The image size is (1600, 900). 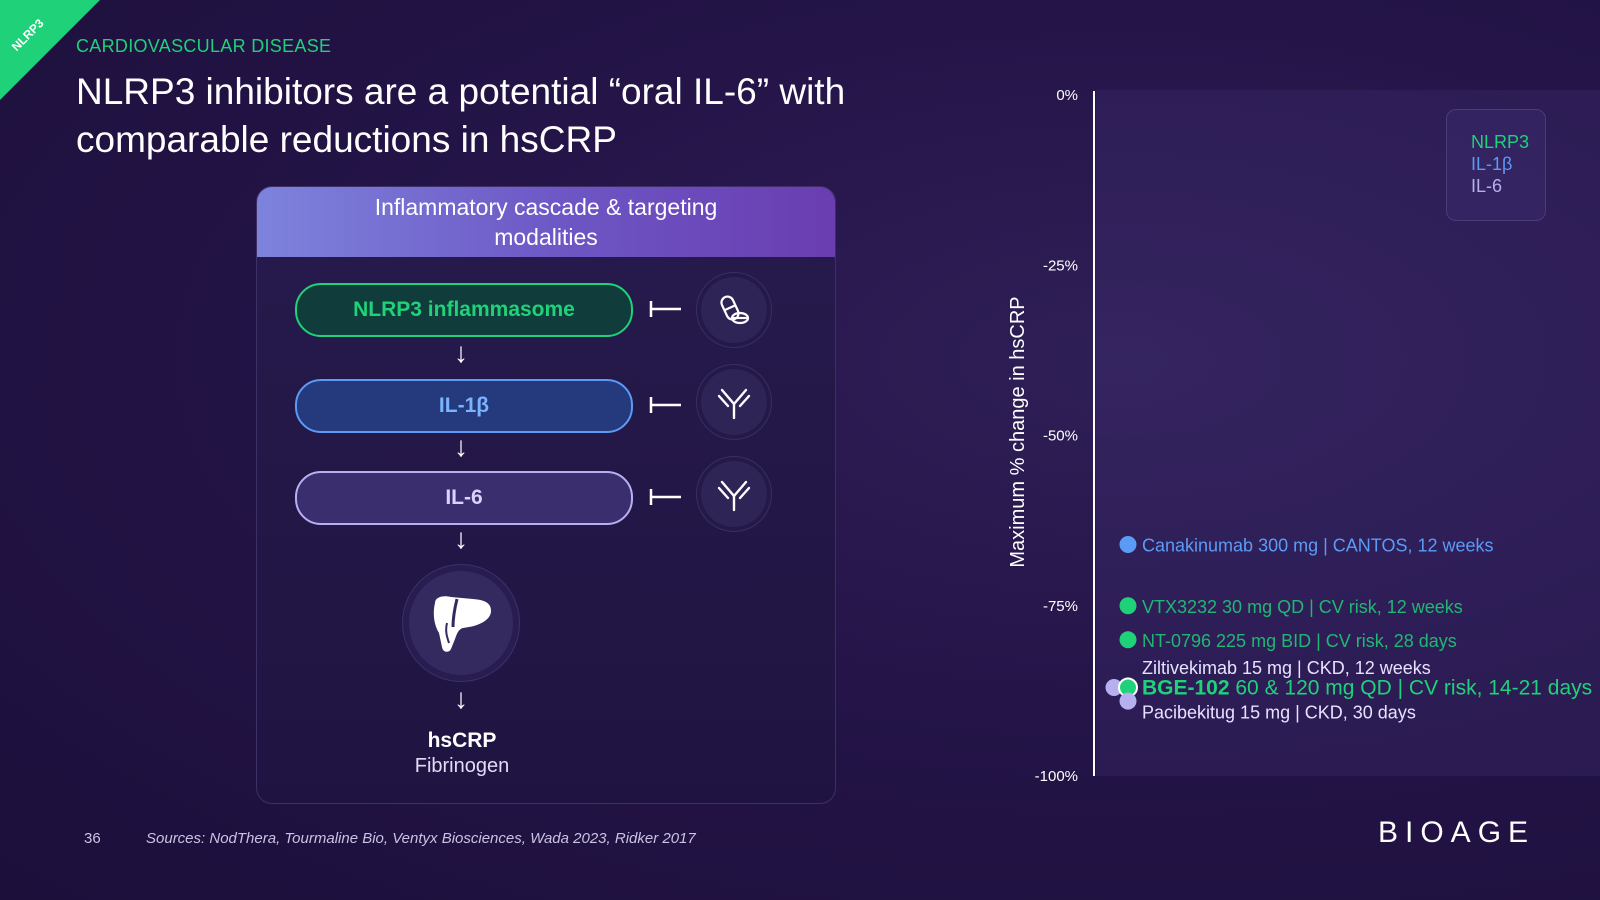 I want to click on chart-legend: NLRP3 IL-1β IL-6, so click(x=1496, y=165).